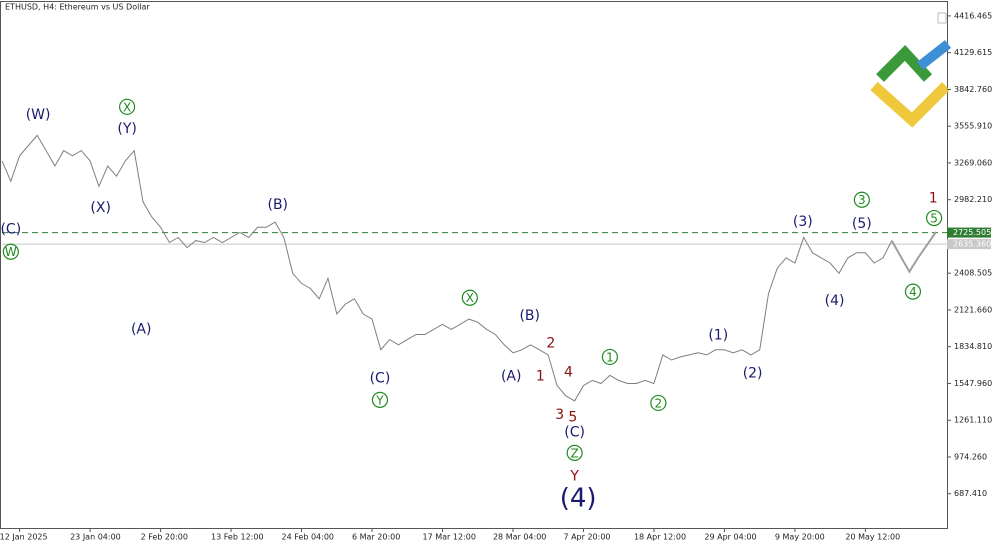 This screenshot has height=545, width=1000. What do you see at coordinates (38, 115) in the screenshot?
I see `wave-label: (W)` at bounding box center [38, 115].